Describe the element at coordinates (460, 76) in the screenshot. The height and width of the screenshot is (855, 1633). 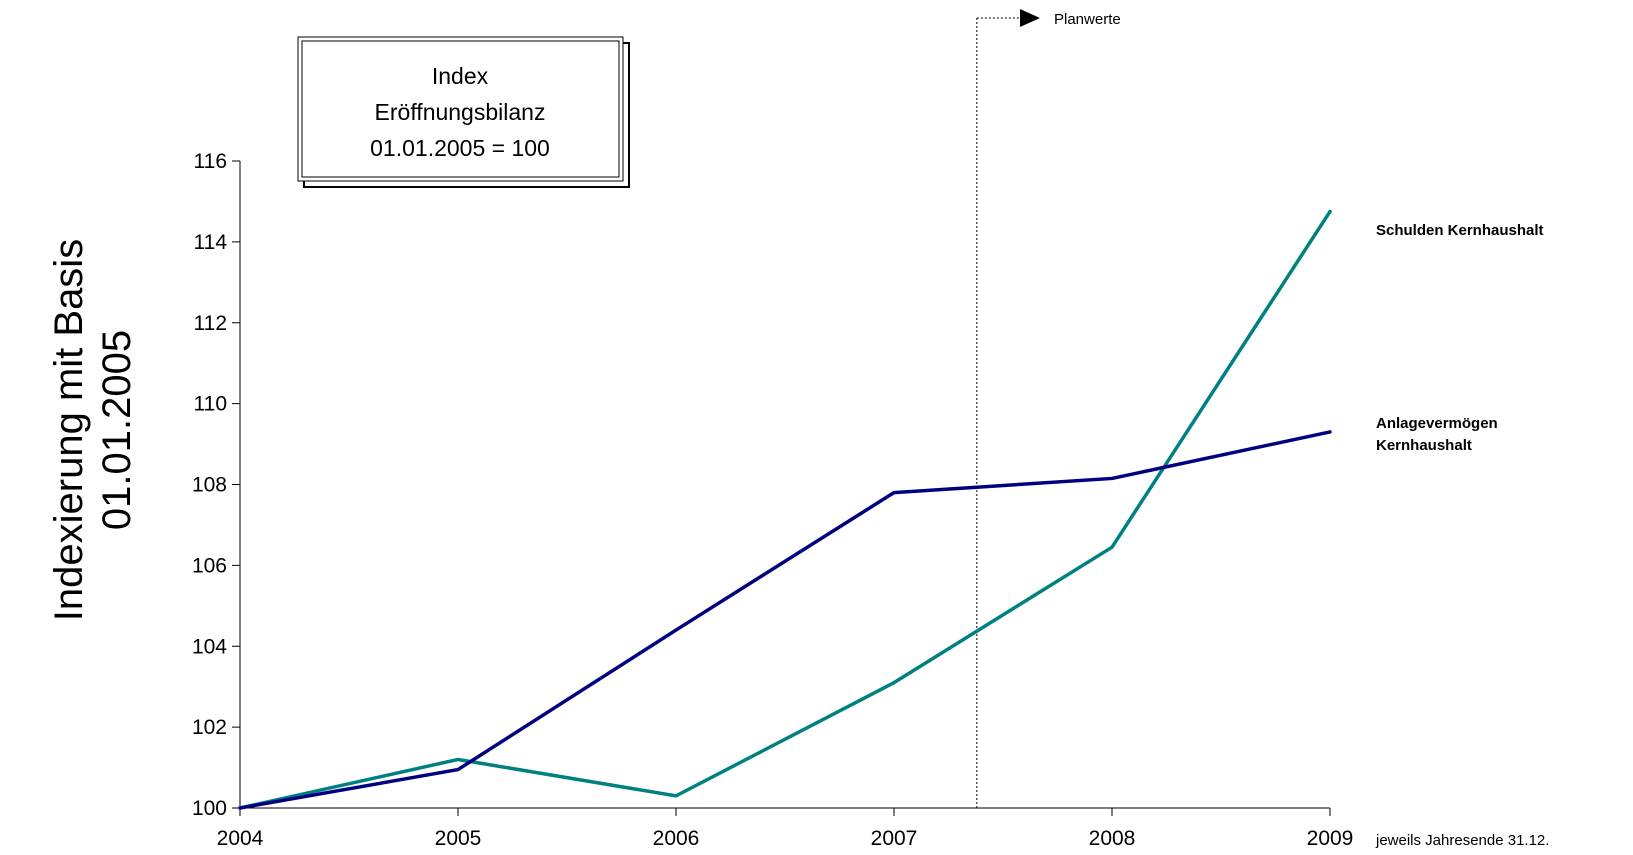
I see `index-box-line1: Index` at that location.